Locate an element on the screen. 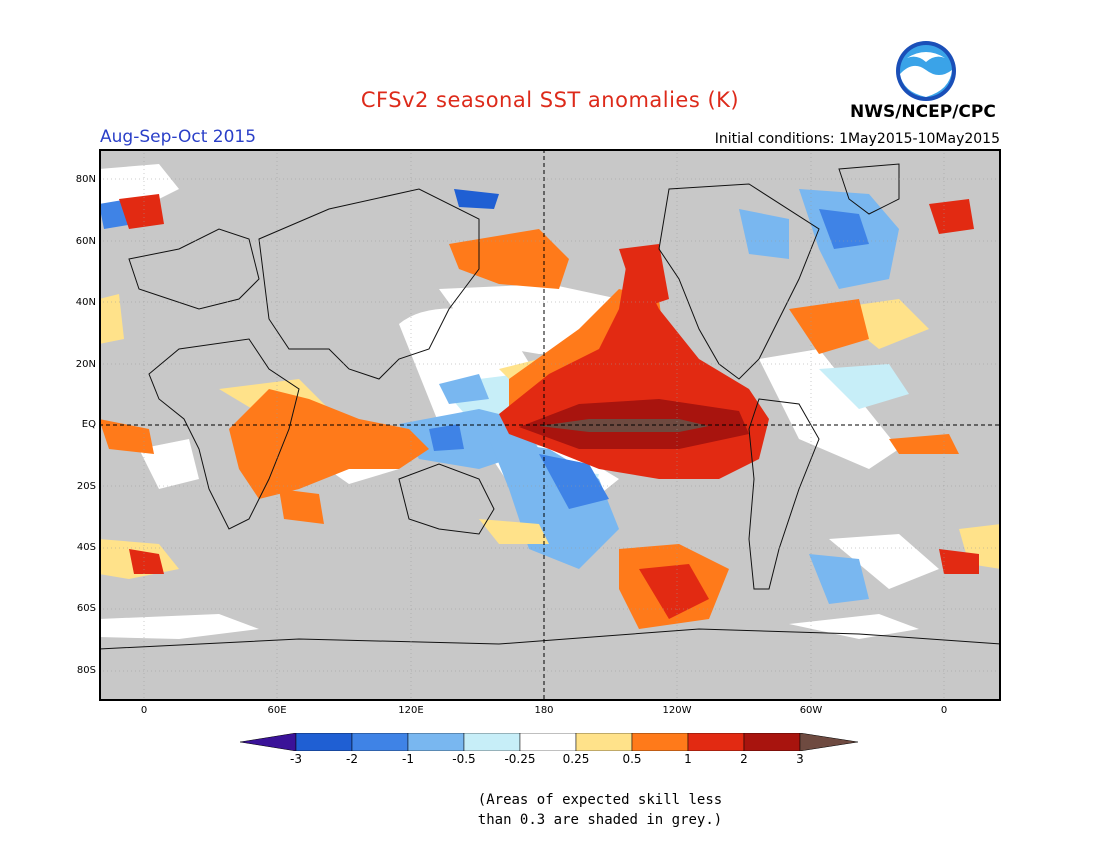  colorbar-min-arrow is located at coordinates (268, 742).